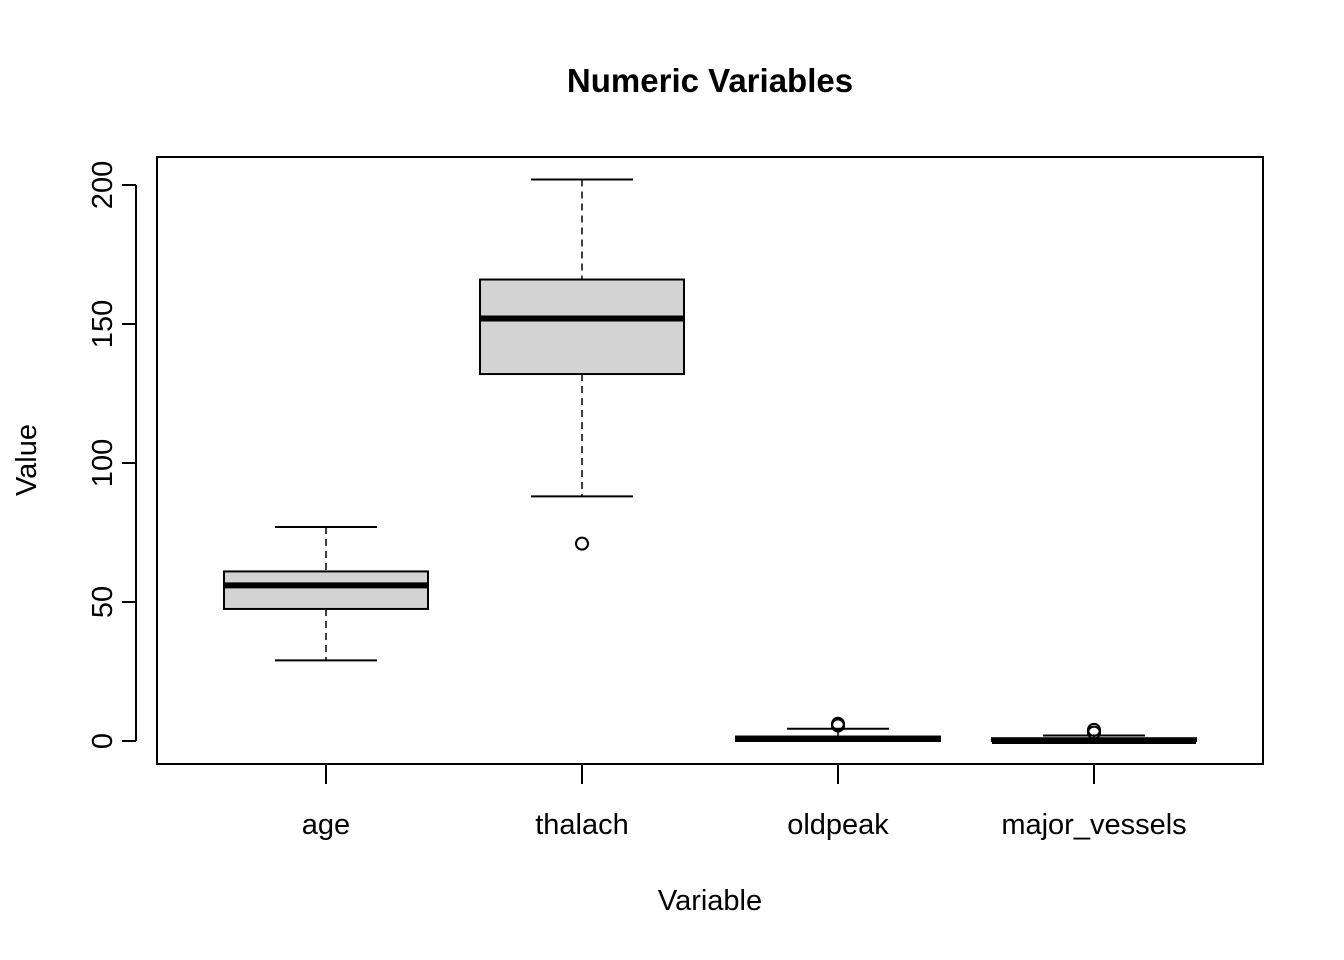 This screenshot has width=1344, height=960. What do you see at coordinates (710, 901) in the screenshot?
I see `x-axis-label: Variable` at bounding box center [710, 901].